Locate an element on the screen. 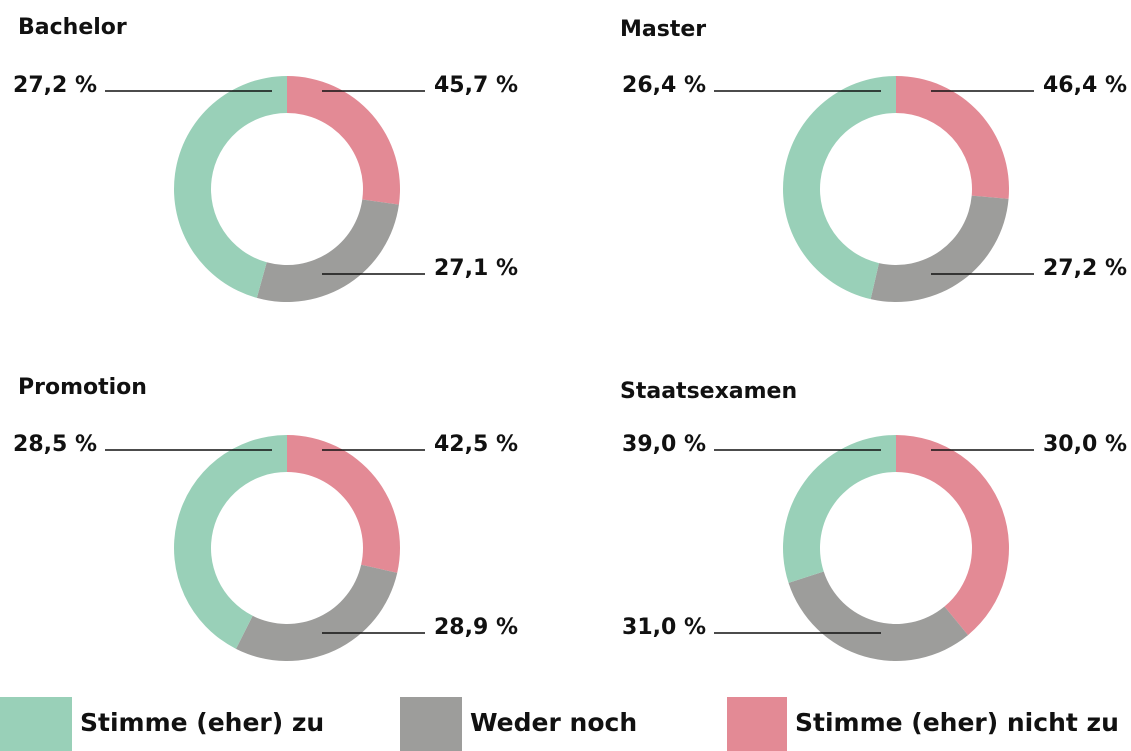  chart-title: Promotion is located at coordinates (82, 387).